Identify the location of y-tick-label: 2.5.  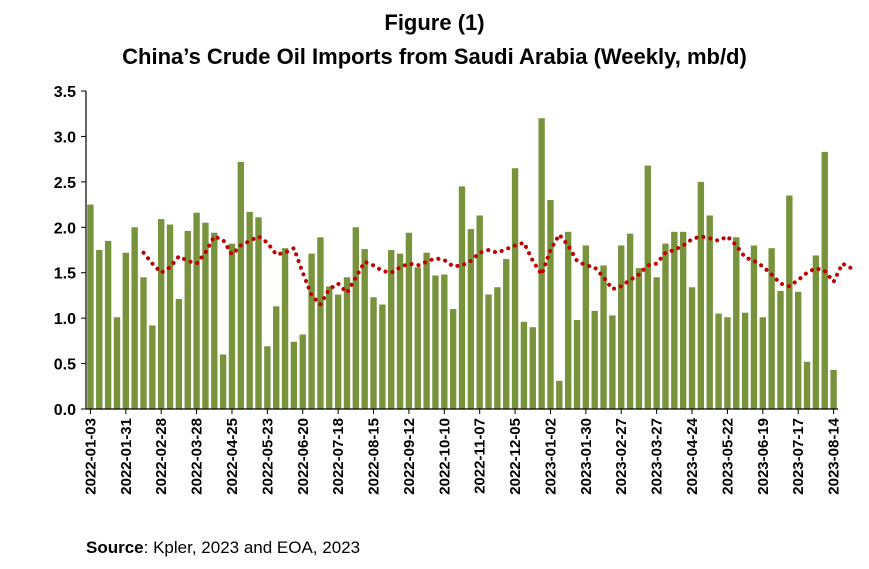
(65, 183).